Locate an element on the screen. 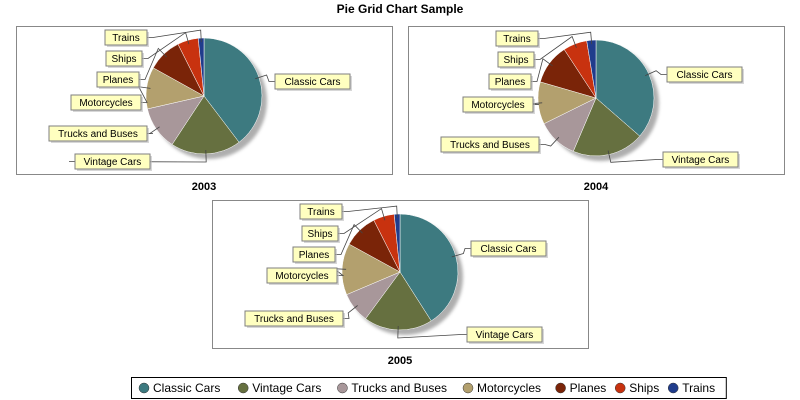  legend-item-trucks-and-buses: Trucks and Buses is located at coordinates (392, 388).